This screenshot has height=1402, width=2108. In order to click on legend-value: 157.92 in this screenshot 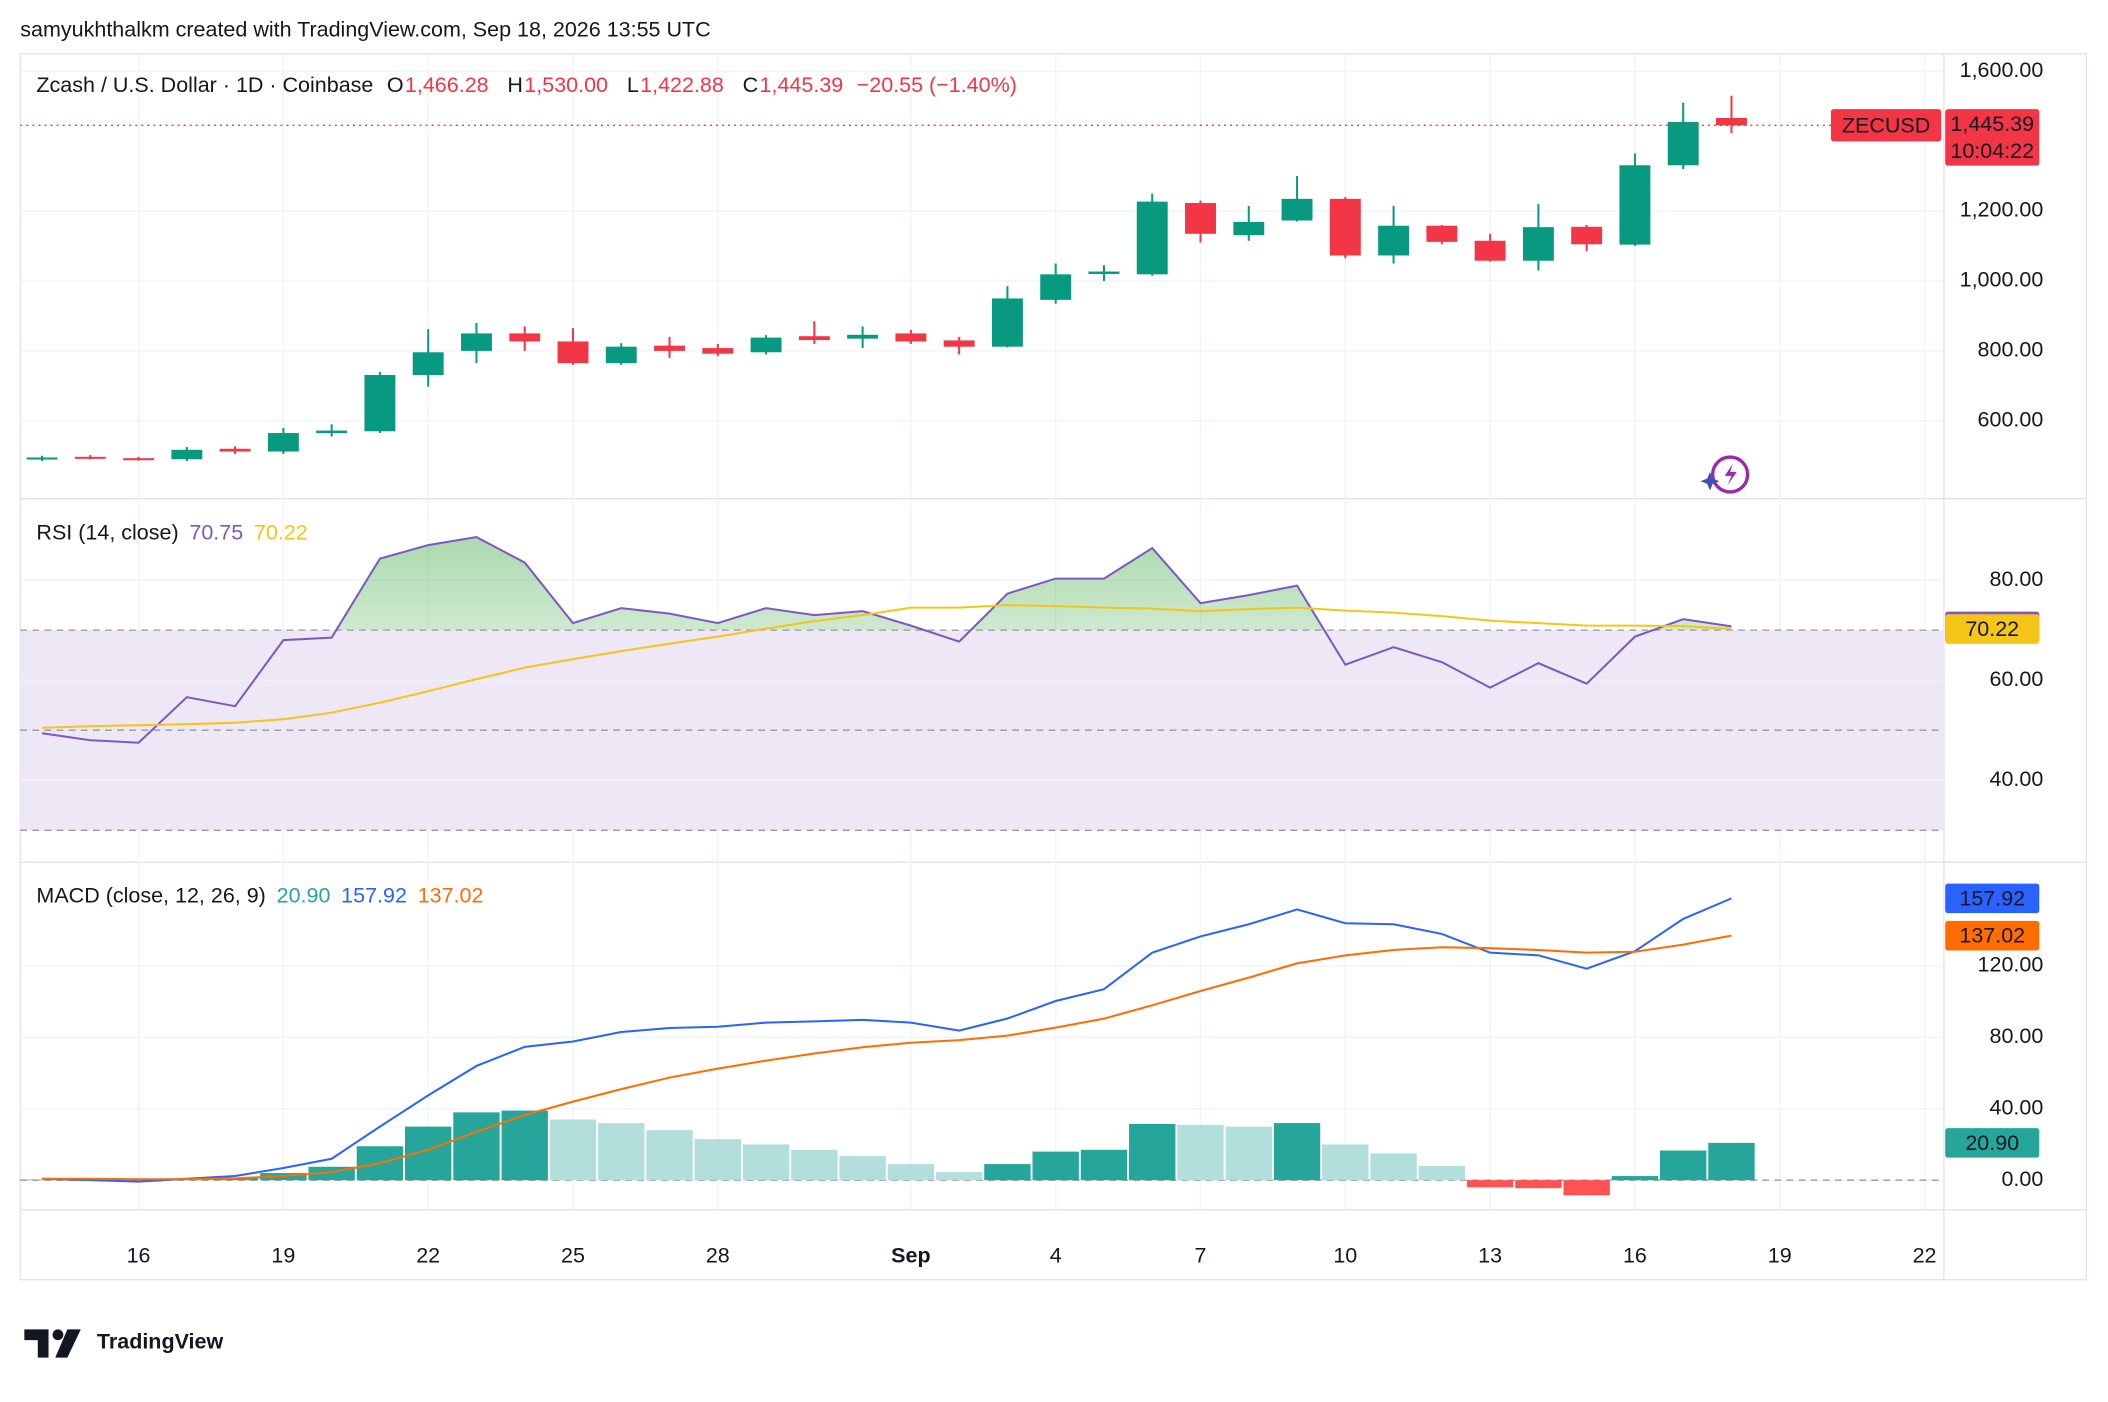, I will do `click(374, 895)`.